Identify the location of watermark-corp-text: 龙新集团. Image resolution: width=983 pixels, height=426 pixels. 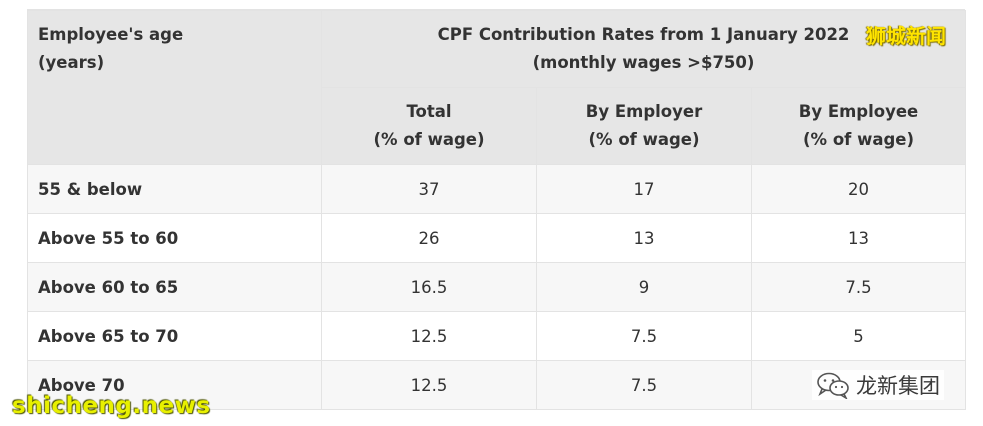
(898, 386).